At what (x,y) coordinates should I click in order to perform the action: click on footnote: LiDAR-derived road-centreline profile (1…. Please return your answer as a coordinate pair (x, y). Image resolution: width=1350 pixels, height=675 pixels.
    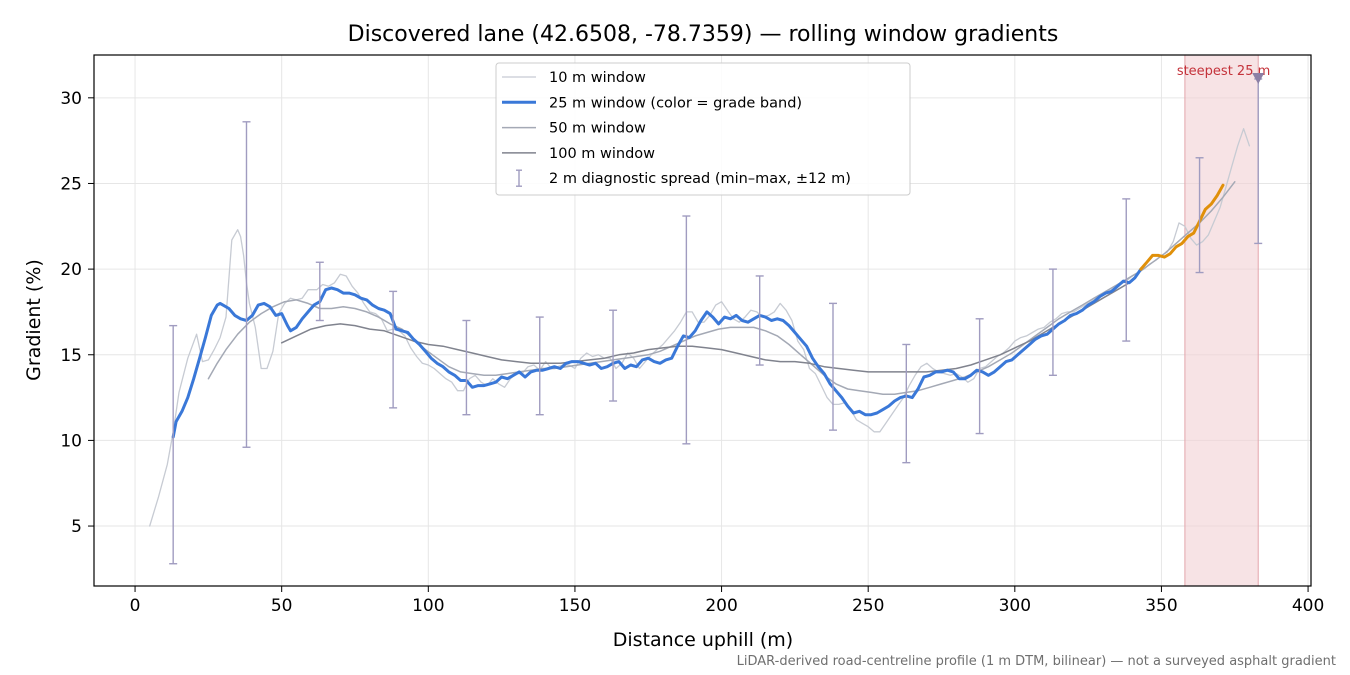
    Looking at the image, I should click on (1036, 661).